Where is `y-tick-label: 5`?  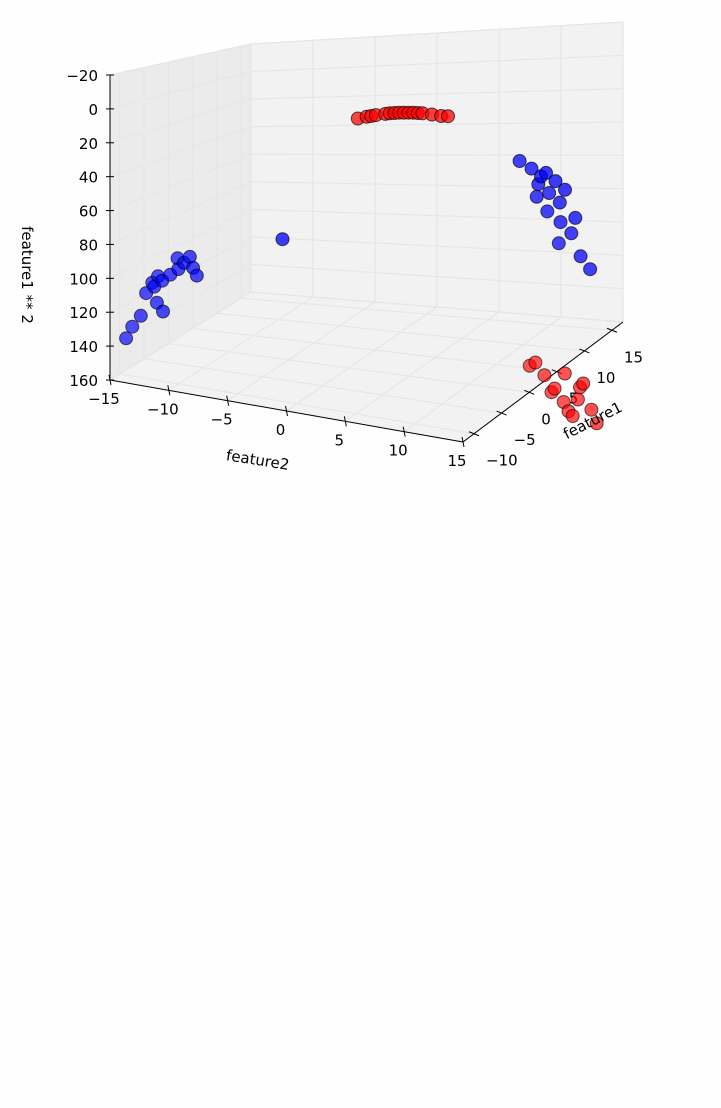 y-tick-label: 5 is located at coordinates (340, 440).